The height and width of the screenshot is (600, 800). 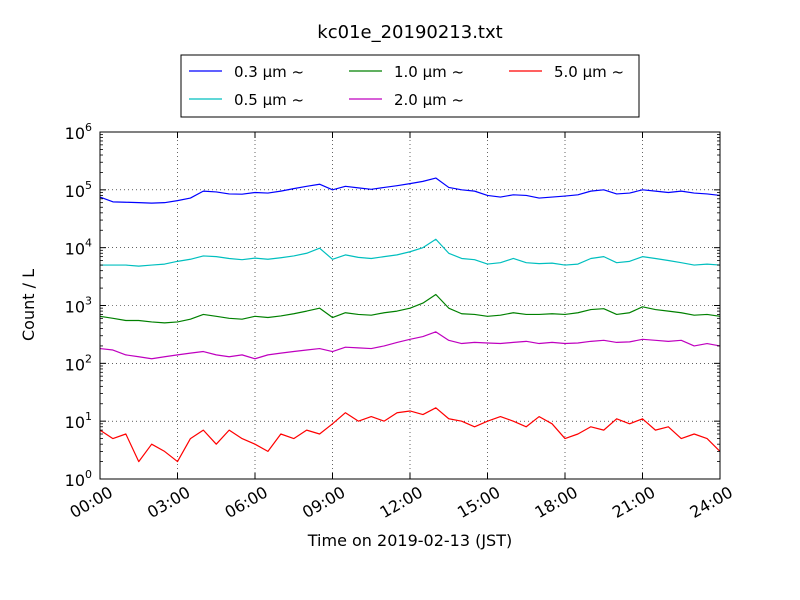 What do you see at coordinates (78, 190) in the screenshot?
I see `y-tick-label: 10⁵` at bounding box center [78, 190].